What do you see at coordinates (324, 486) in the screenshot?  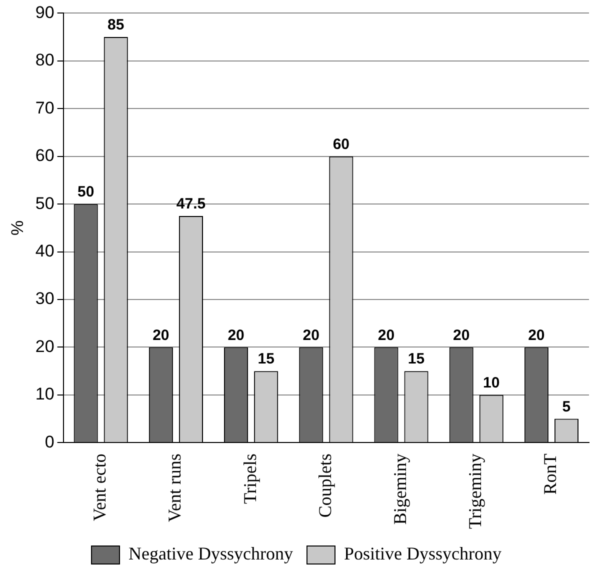 I see `x-tick-label: Couplets` at bounding box center [324, 486].